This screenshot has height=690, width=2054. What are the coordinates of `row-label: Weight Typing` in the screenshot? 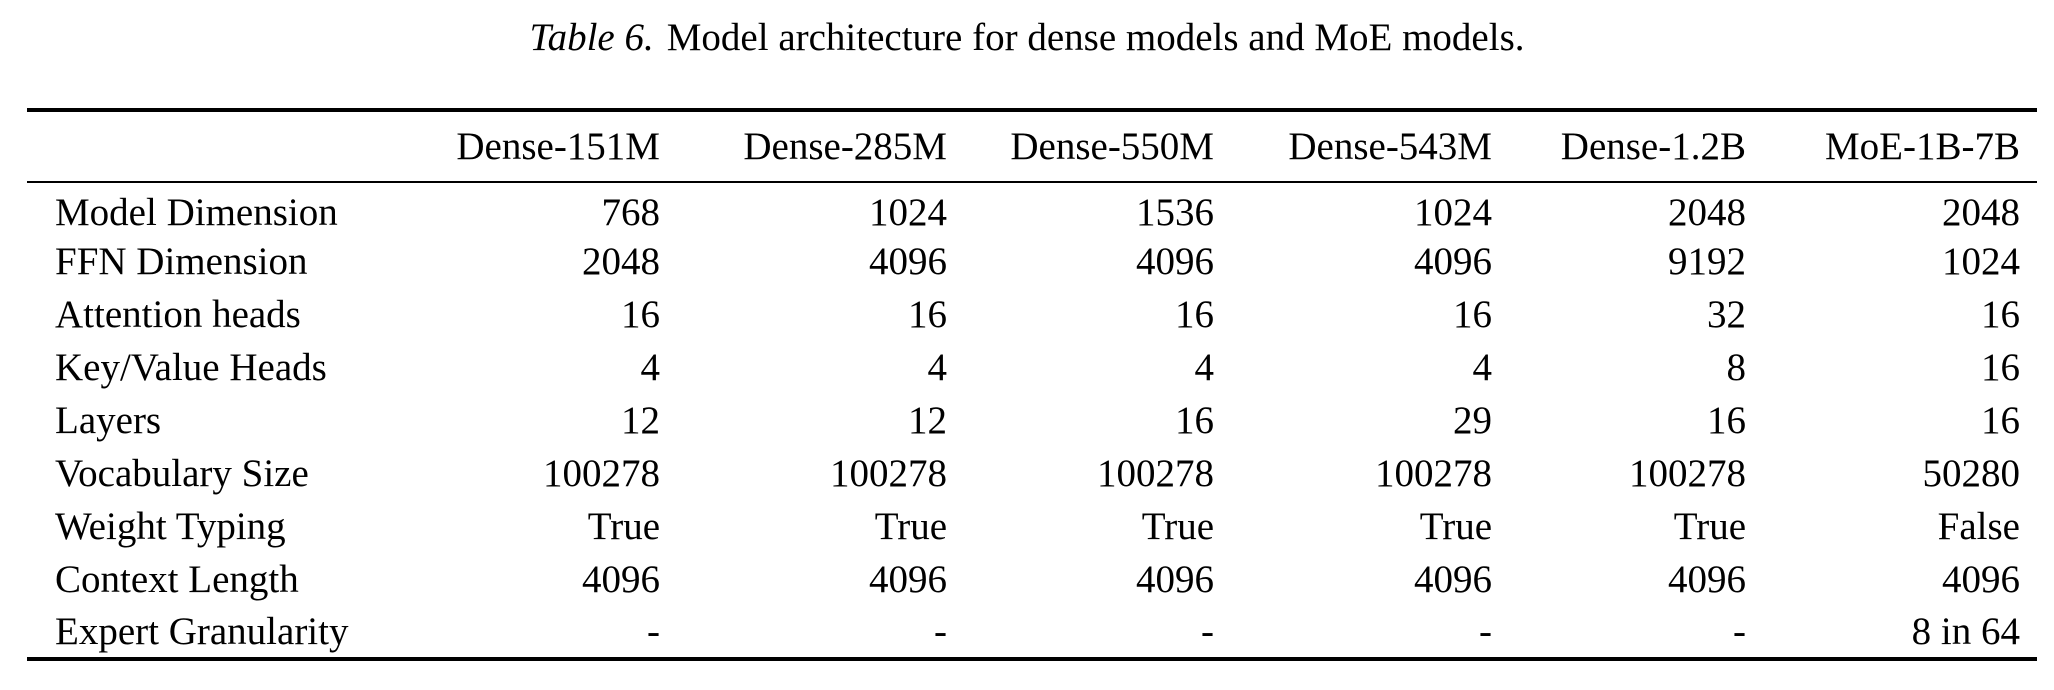 It's located at (170, 526).